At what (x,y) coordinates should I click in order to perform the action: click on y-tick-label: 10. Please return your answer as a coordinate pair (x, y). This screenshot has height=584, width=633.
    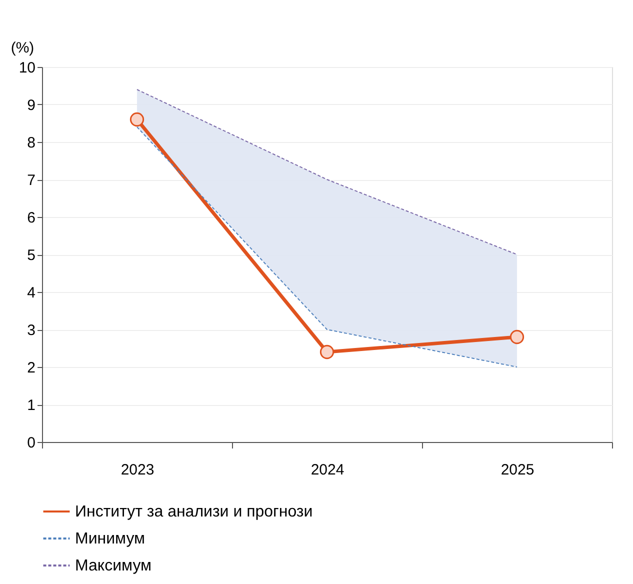
    Looking at the image, I should click on (27, 68).